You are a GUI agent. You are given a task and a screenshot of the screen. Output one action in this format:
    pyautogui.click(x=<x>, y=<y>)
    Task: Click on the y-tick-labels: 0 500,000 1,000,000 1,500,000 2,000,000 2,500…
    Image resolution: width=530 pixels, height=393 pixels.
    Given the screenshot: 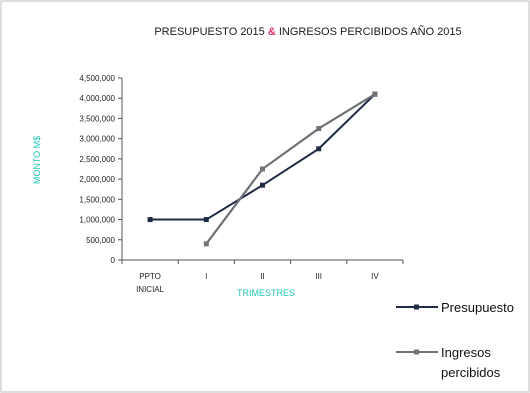 What is the action you would take?
    pyautogui.click(x=97, y=169)
    